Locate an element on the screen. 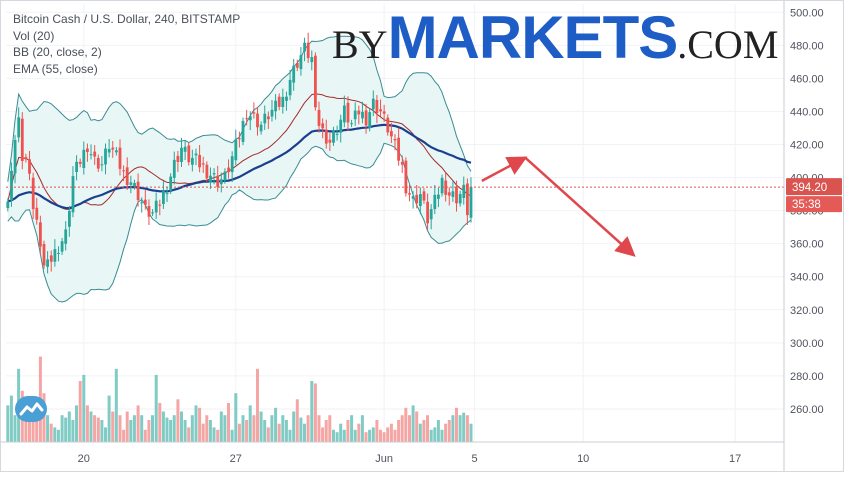 The height and width of the screenshot is (482, 844). brand-markets: MARKETS is located at coordinates (533, 37).